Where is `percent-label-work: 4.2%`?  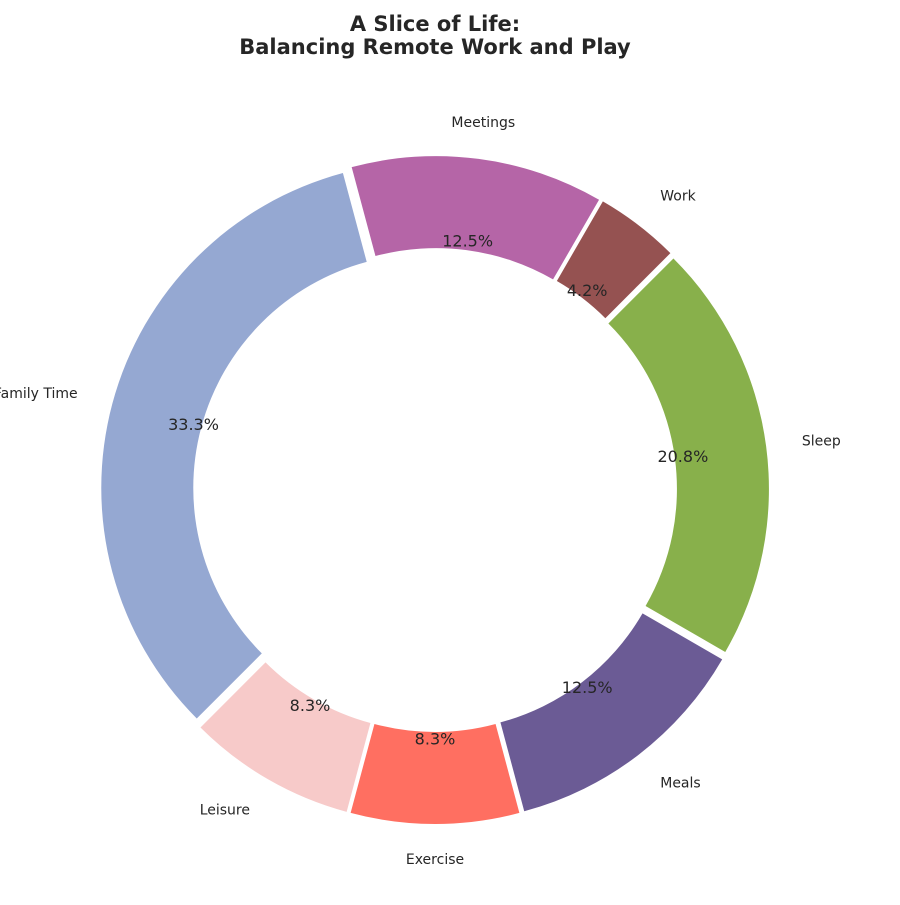 percent-label-work: 4.2% is located at coordinates (587, 290).